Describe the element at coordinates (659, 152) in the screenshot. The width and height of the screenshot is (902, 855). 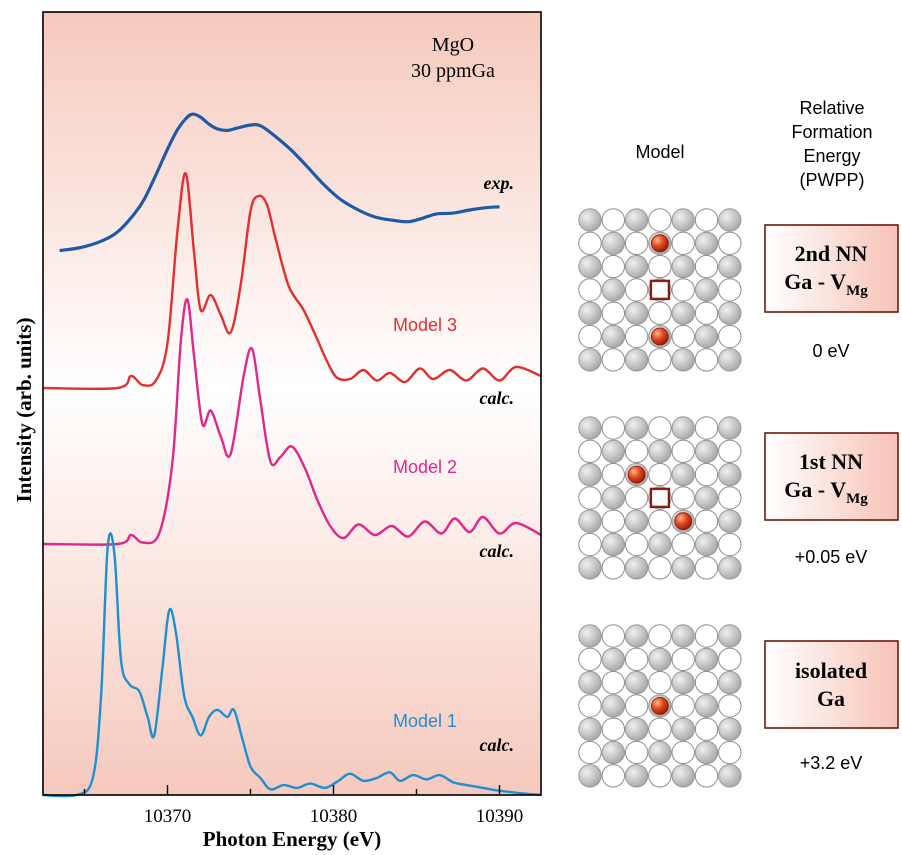
I see `model-header: Model` at that location.